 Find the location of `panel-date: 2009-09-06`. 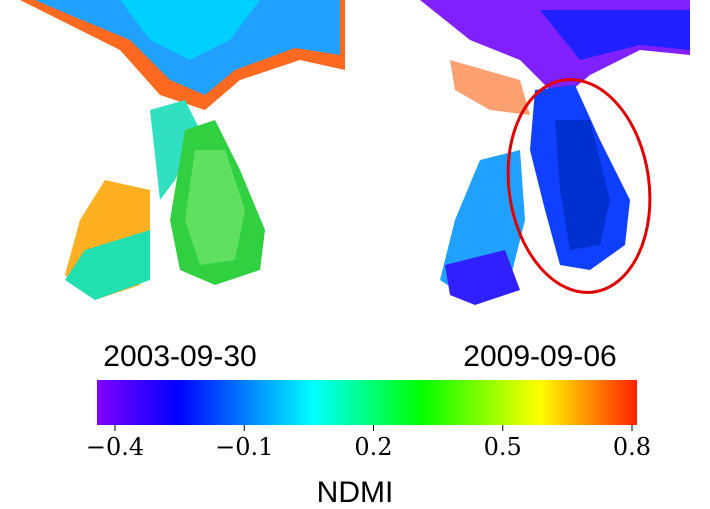

panel-date: 2009-09-06 is located at coordinates (539, 356).